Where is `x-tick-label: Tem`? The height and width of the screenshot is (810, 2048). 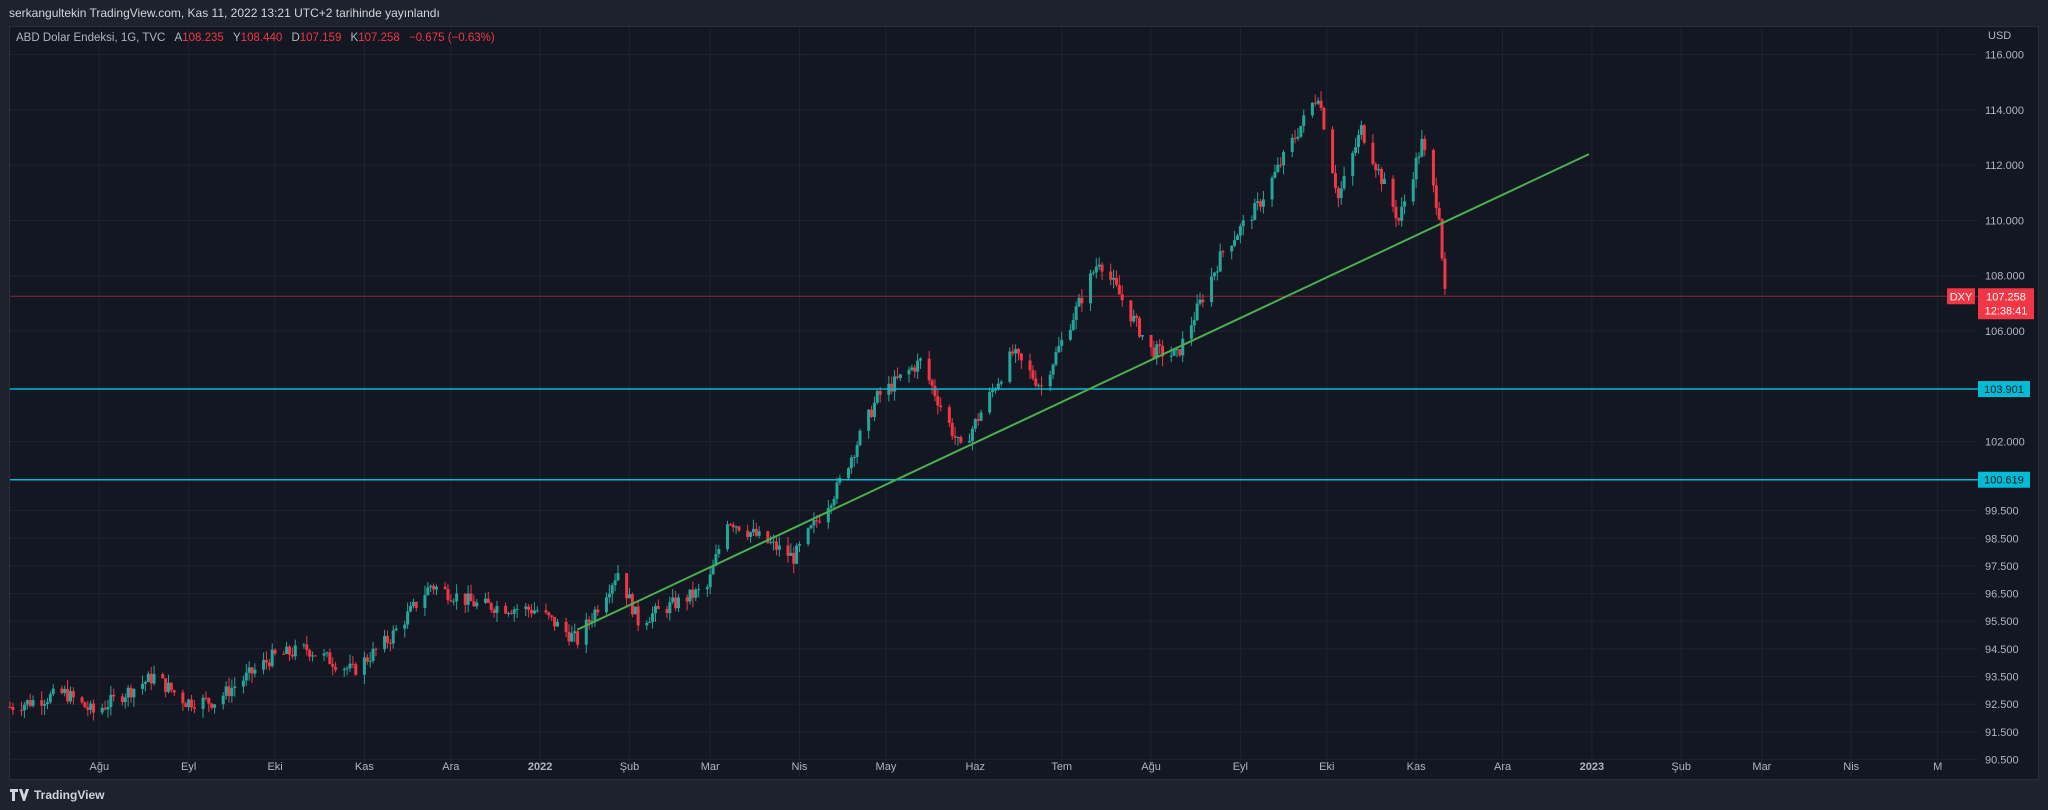
x-tick-label: Tem is located at coordinates (1061, 767).